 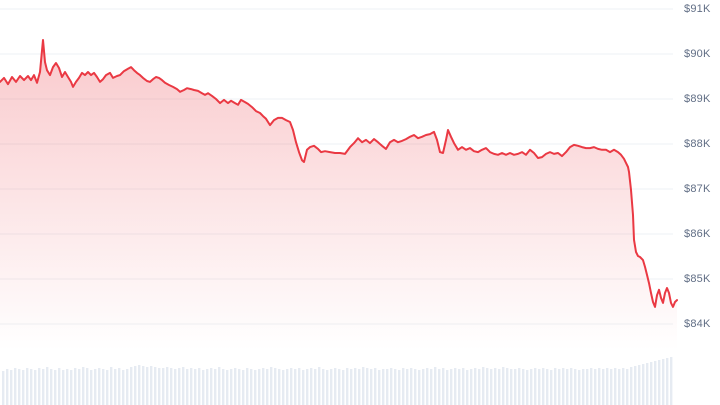 What do you see at coordinates (697, 143) in the screenshot?
I see `y-axis-label: $88K` at bounding box center [697, 143].